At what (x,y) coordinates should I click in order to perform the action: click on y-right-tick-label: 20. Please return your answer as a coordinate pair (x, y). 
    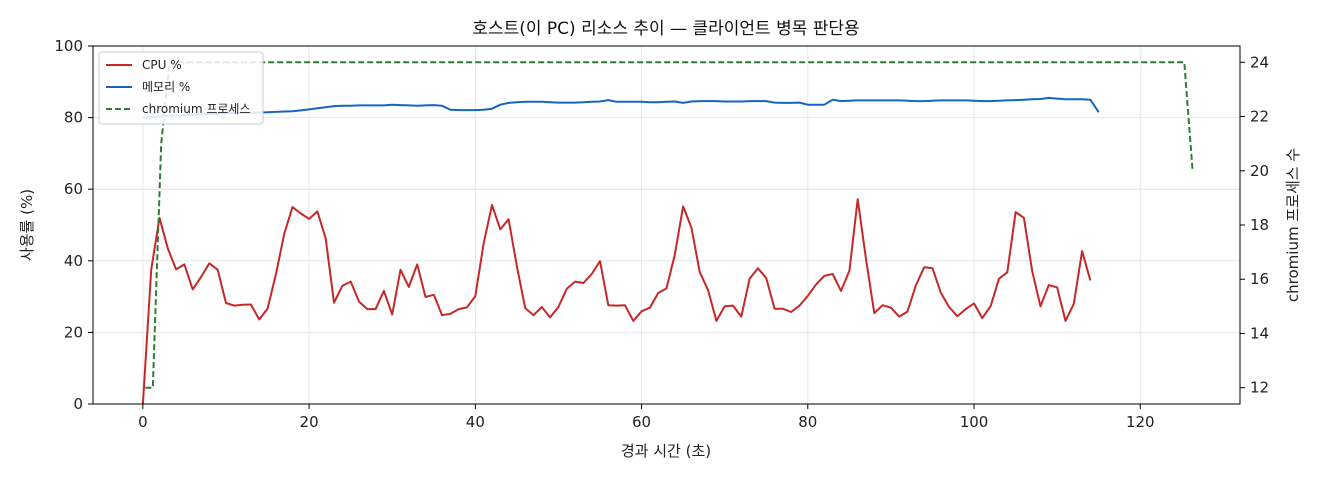
    Looking at the image, I should click on (1259, 171).